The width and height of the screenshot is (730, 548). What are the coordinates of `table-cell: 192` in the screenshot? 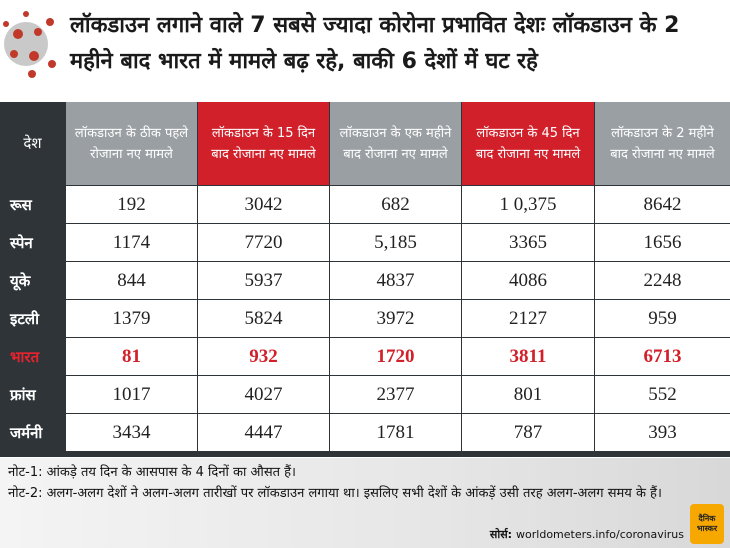 It's located at (131, 204).